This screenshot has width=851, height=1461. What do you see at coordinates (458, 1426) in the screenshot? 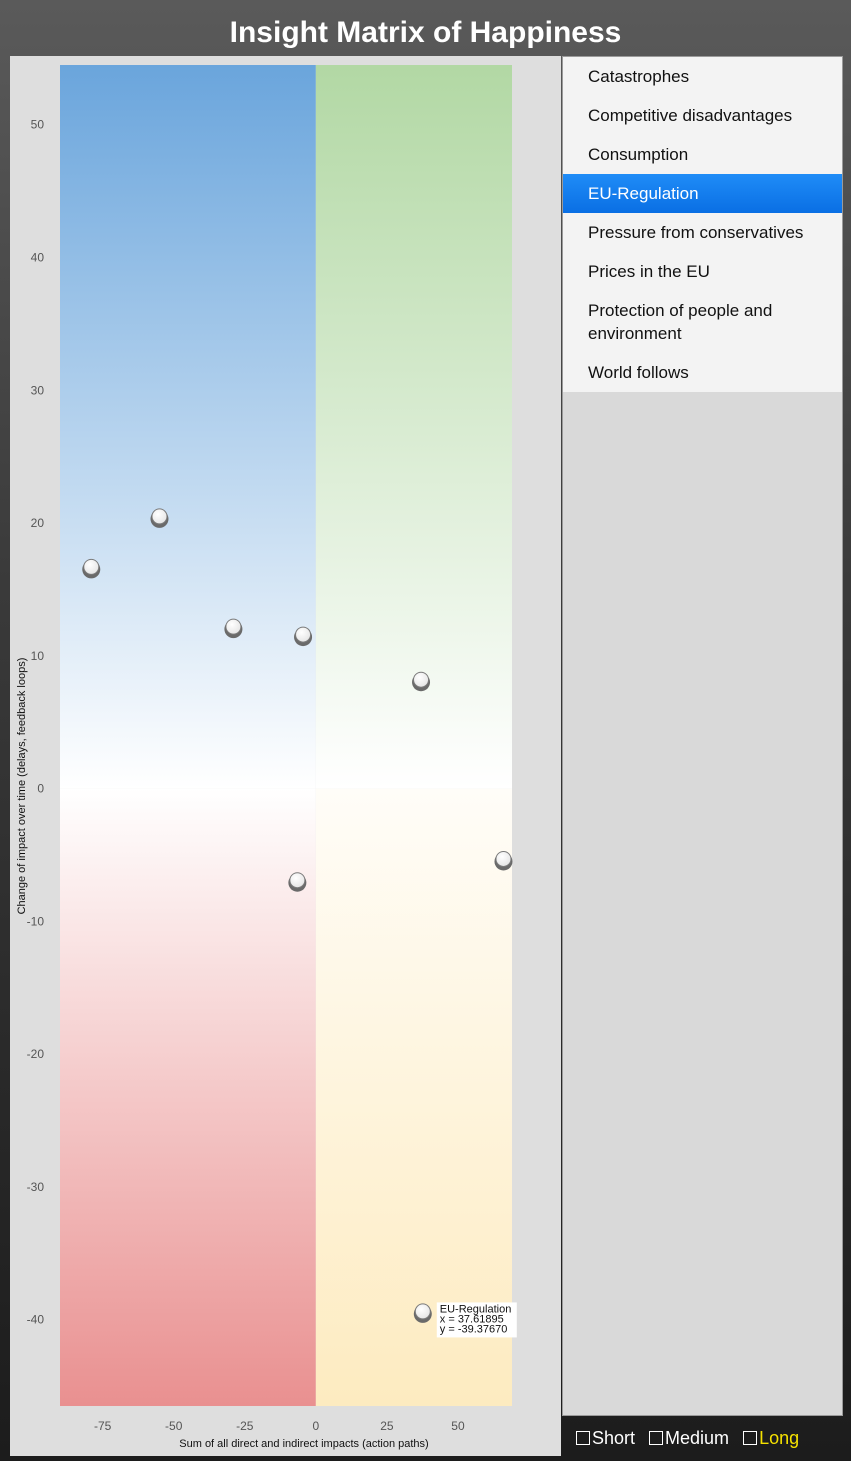
I see `x-tick-label: 50` at bounding box center [458, 1426].